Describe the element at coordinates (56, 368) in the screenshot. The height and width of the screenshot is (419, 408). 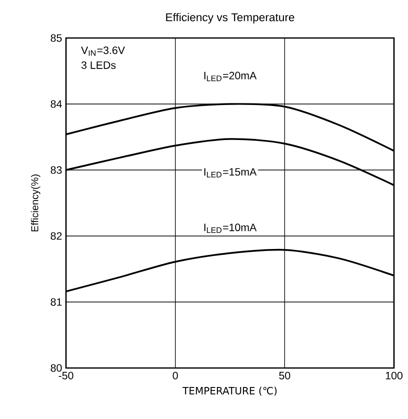
I see `y-tick-label: 80` at that location.